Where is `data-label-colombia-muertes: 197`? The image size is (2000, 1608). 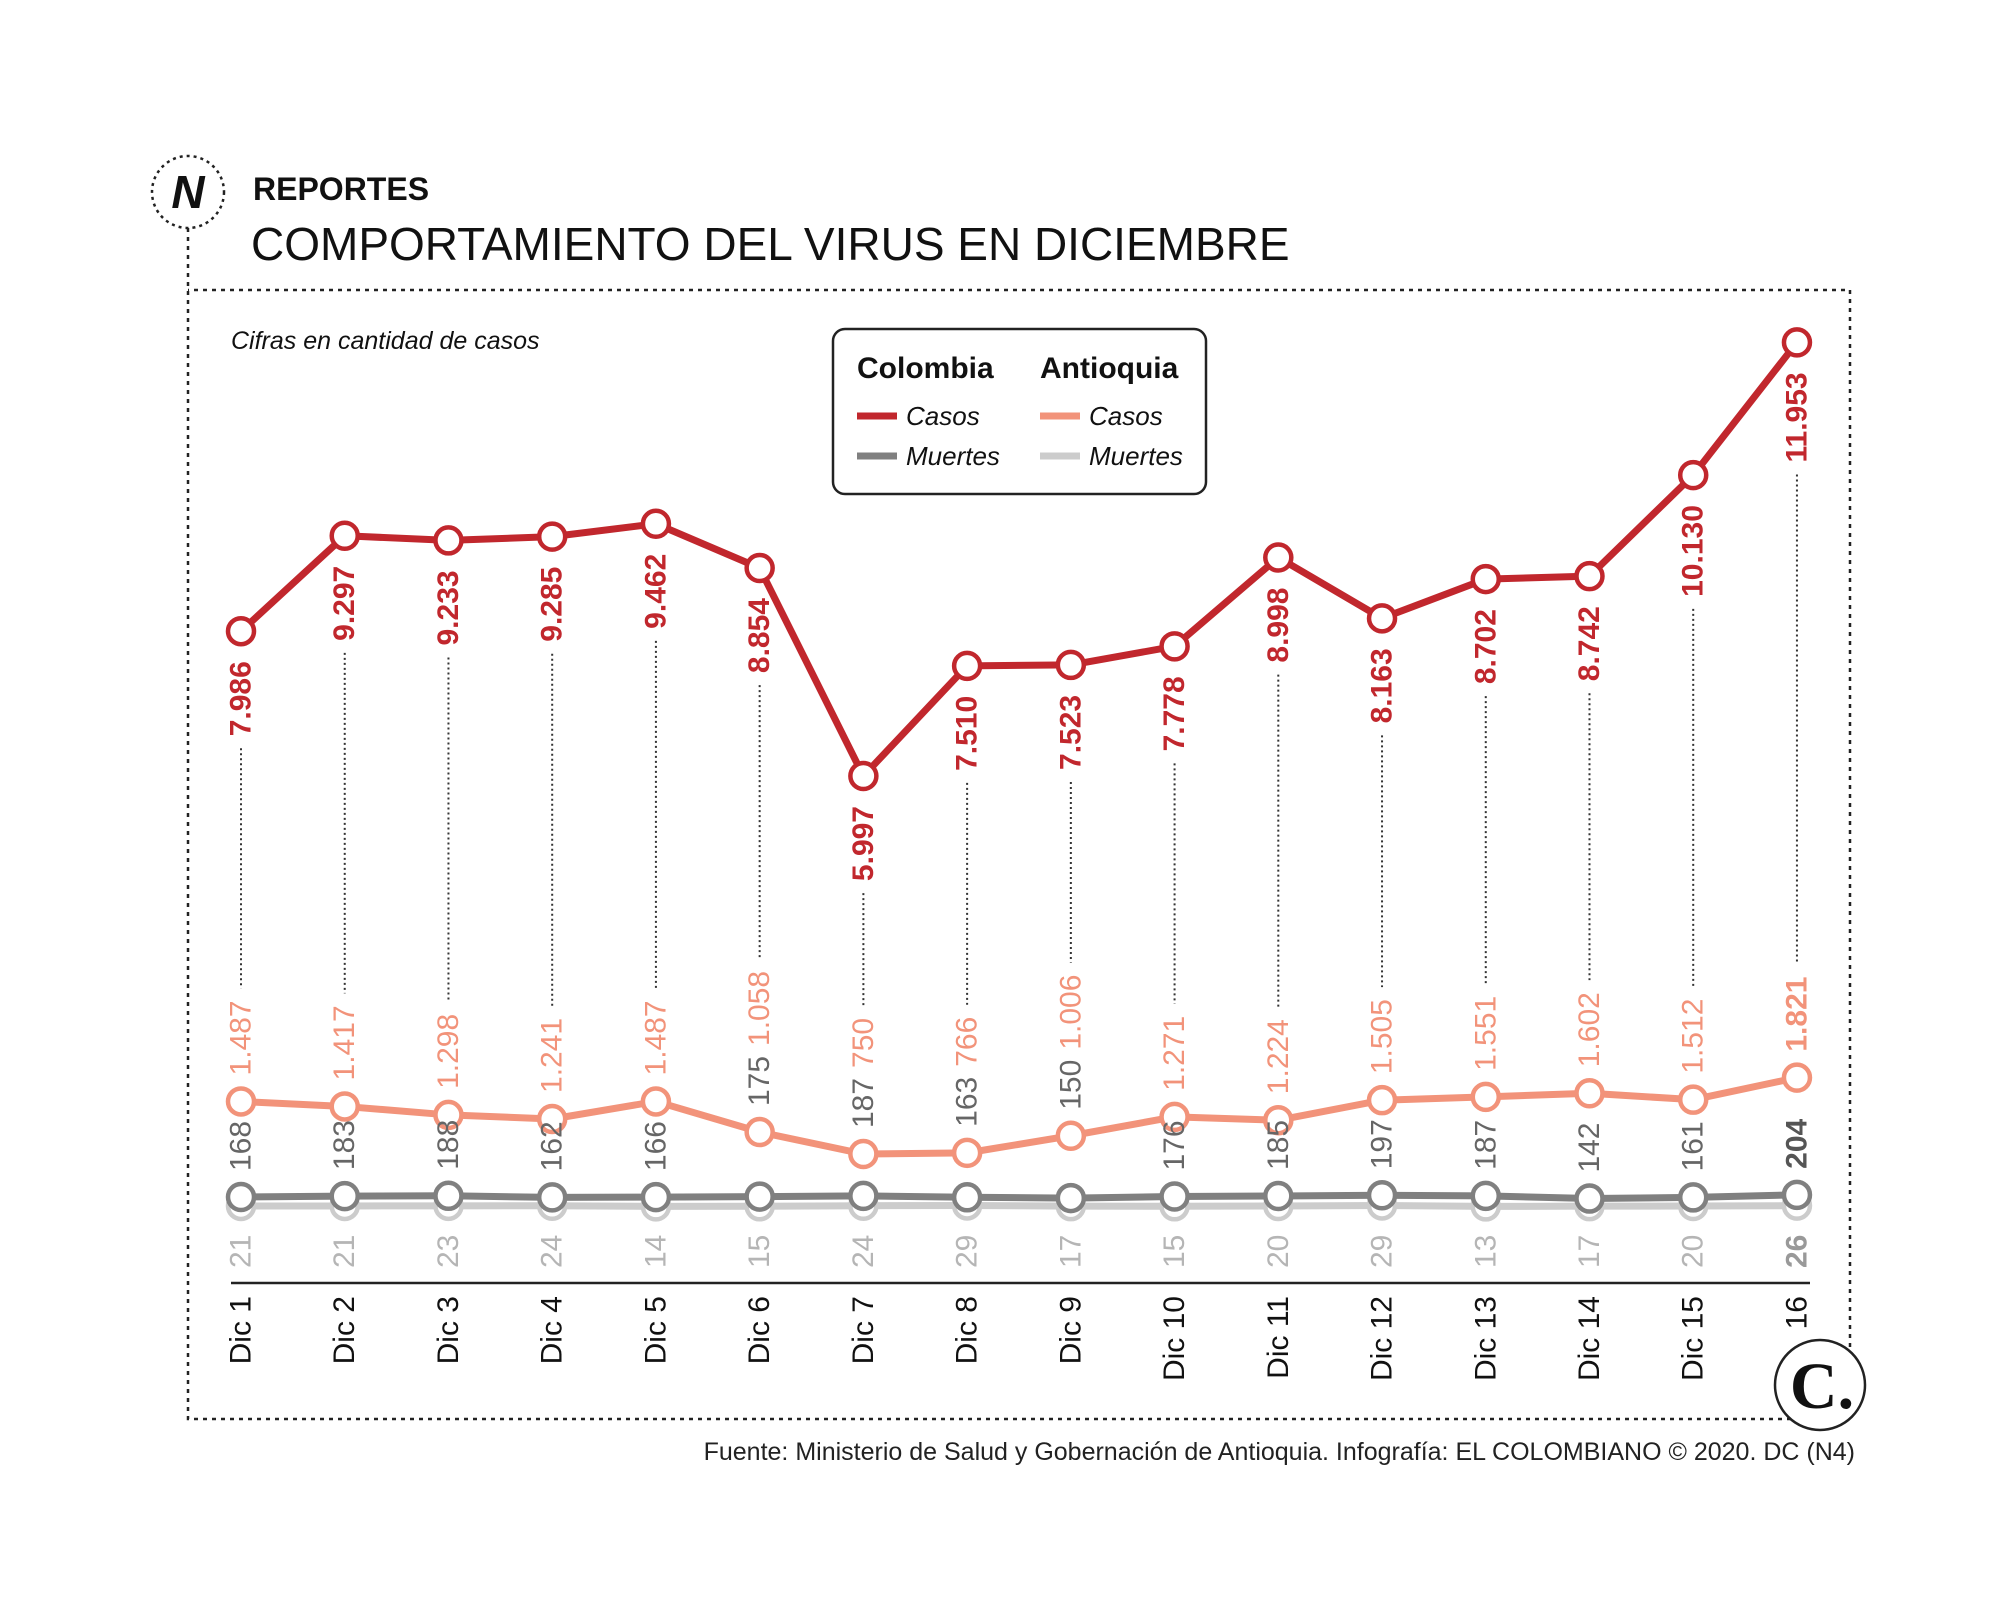
data-label-colombia-muertes: 197 is located at coordinates (1382, 1144).